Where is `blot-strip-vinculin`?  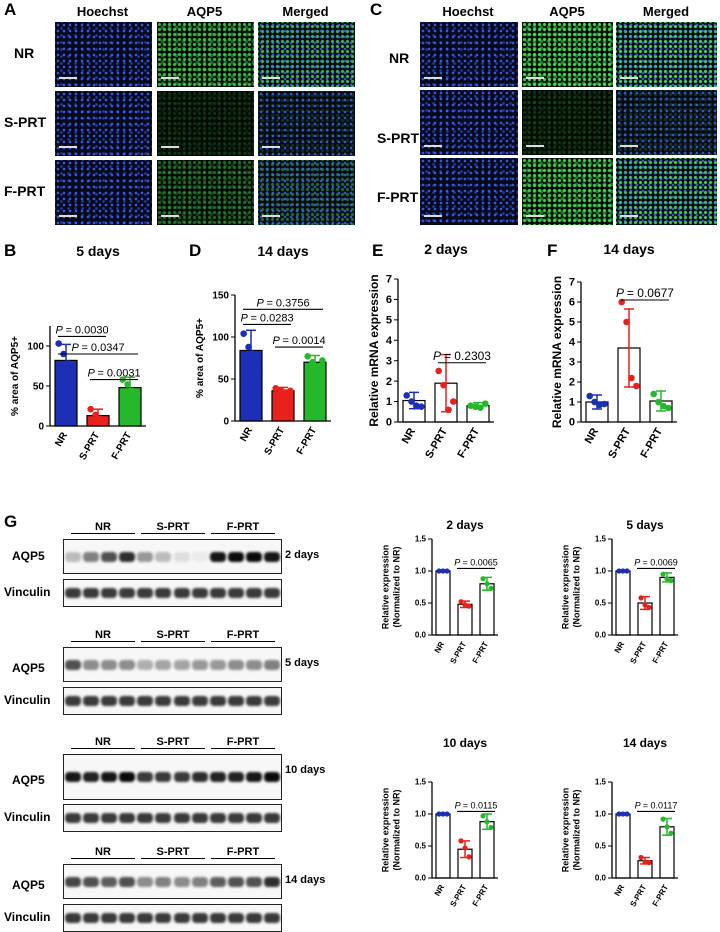
blot-strip-vinculin is located at coordinates (172, 918).